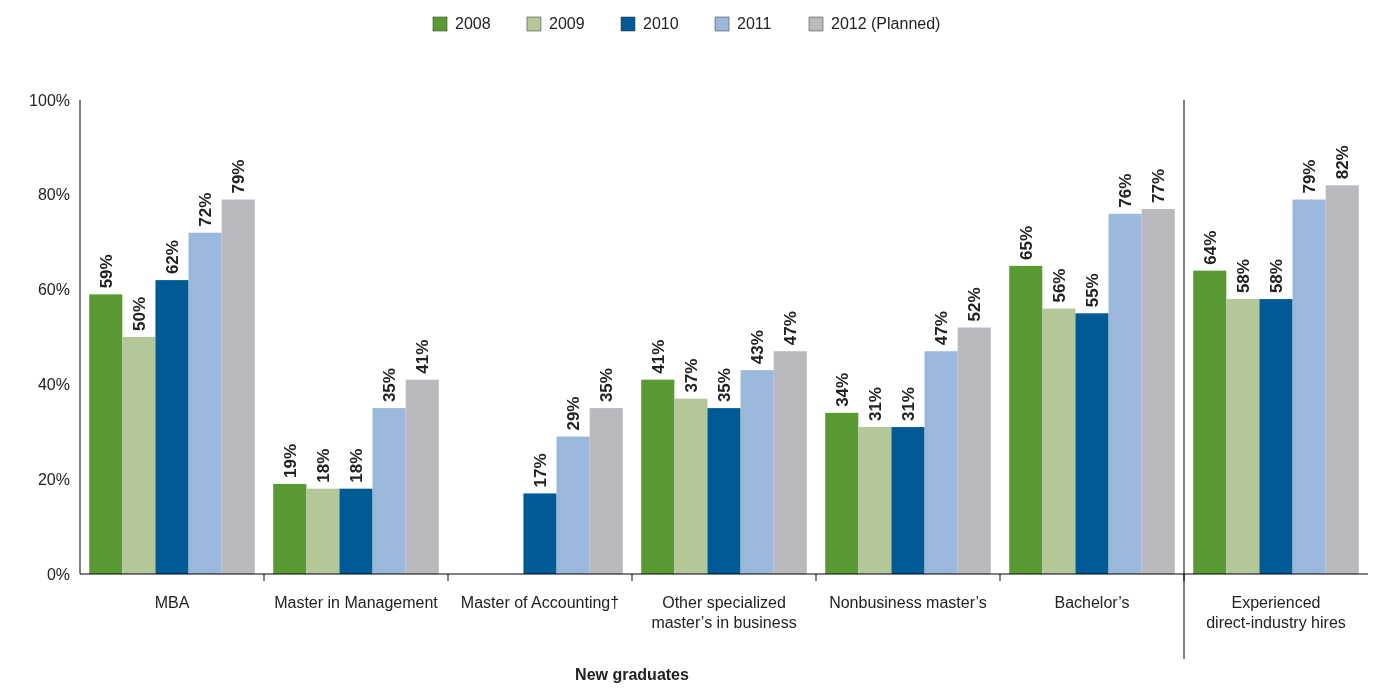 The image size is (1382, 692). I want to click on y-tick-label: 20%, so click(53, 479).